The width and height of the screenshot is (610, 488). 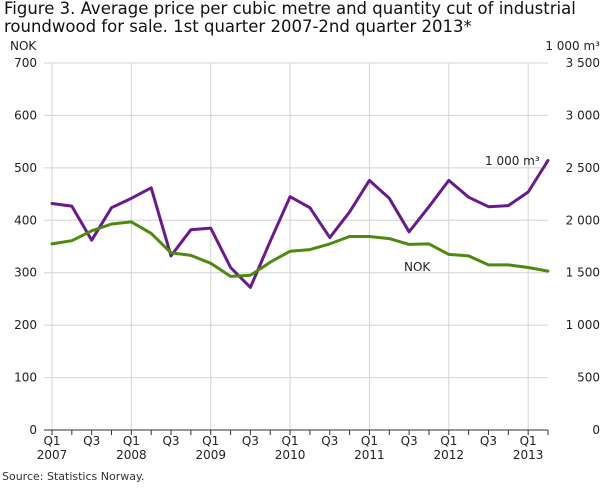 I want to click on x-tick-label-year: 2012, so click(x=449, y=455).